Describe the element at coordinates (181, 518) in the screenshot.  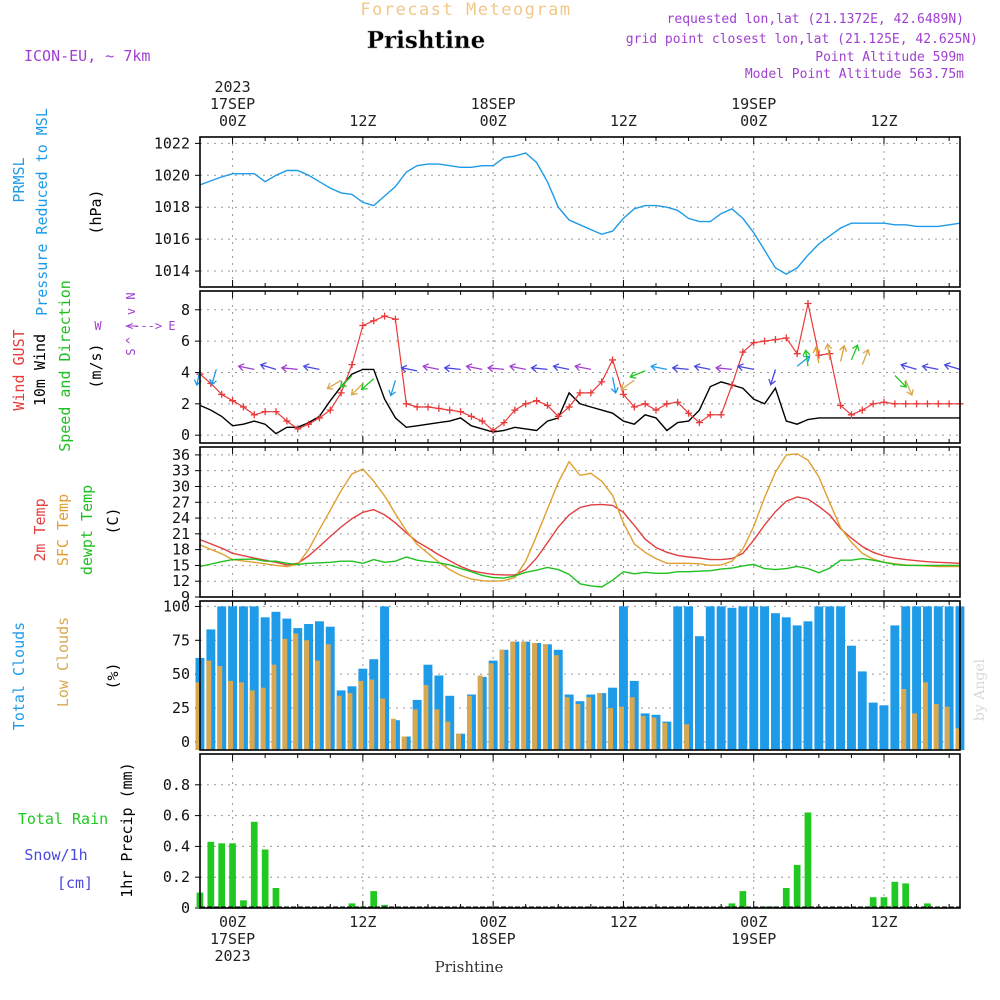
I see `y-tick-label: 24` at that location.